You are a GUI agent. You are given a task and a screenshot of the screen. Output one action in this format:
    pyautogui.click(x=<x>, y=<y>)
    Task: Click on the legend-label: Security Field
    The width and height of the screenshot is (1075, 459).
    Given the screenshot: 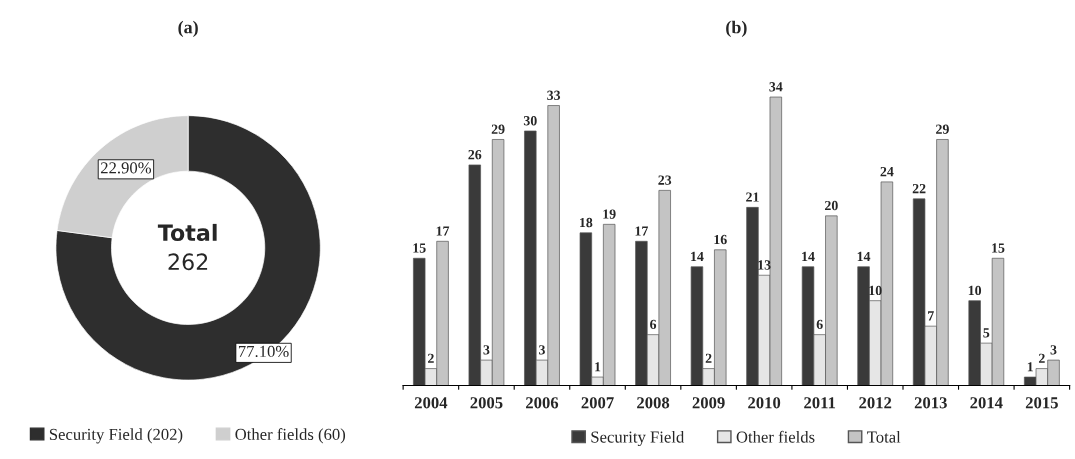 What is the action you would take?
    pyautogui.click(x=638, y=438)
    